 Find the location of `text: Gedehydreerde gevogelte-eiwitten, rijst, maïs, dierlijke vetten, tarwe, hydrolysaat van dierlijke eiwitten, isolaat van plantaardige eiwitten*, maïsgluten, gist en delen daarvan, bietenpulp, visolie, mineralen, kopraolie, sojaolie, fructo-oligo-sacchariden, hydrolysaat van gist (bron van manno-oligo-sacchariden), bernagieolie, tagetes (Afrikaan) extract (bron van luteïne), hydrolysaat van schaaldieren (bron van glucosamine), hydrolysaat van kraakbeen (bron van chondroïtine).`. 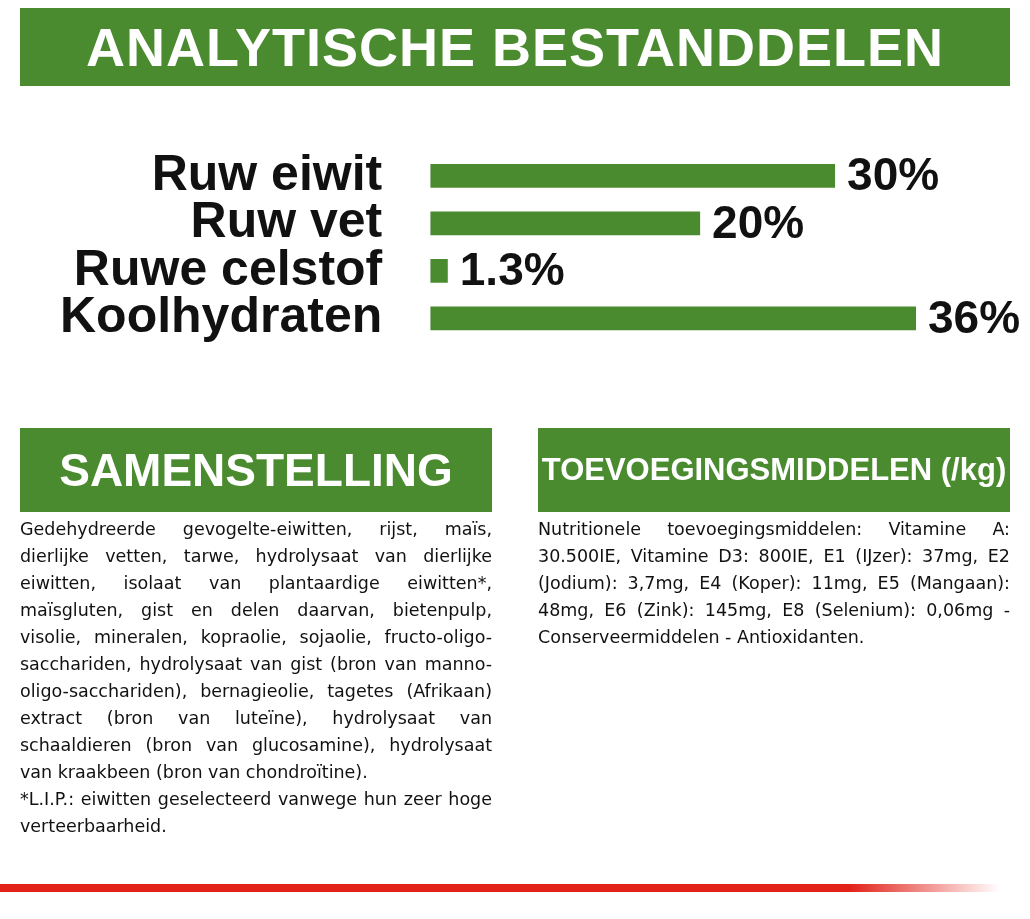

text: Gedehydreerde gevogelte-eiwitten, rijst, maïs, dierlijke vetten, tarwe, hydrolysaat van dierlijke eiwitten, isolaat van plantaardige eiwitten*, maïsgluten, gist en delen daarvan, bietenpulp, visolie, mineralen, kopraolie, sojaolie, fructo-oligo-sacchariden, hydrolysaat van gist (bron van manno-oligo-sacchariden), bernagieolie, tagetes (Afrikaan) extract (bron van luteïne), hydrolysaat van schaaldieren (bron van glucosamine), hydrolysaat van kraakbeen (bron van chondroïtine). is located at coordinates (256, 650).